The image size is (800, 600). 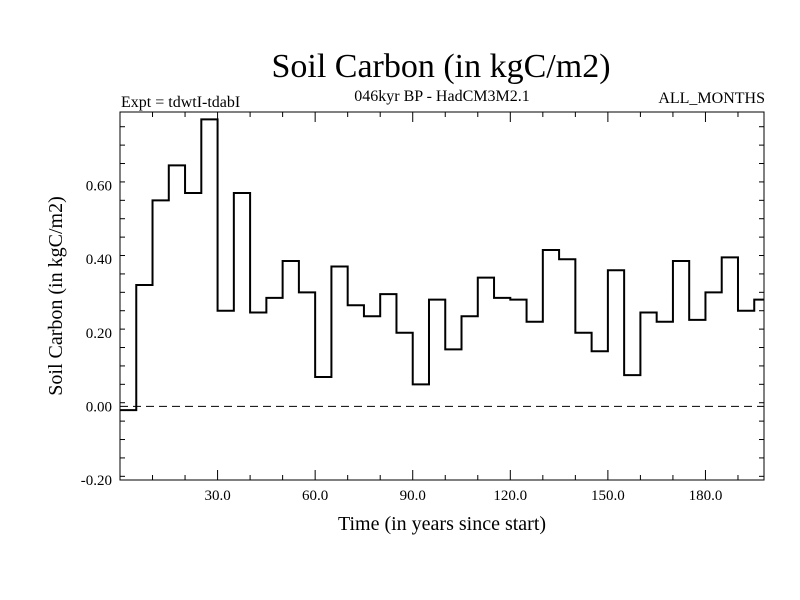 I want to click on x-tick-label: 60.0, so click(x=315, y=496).